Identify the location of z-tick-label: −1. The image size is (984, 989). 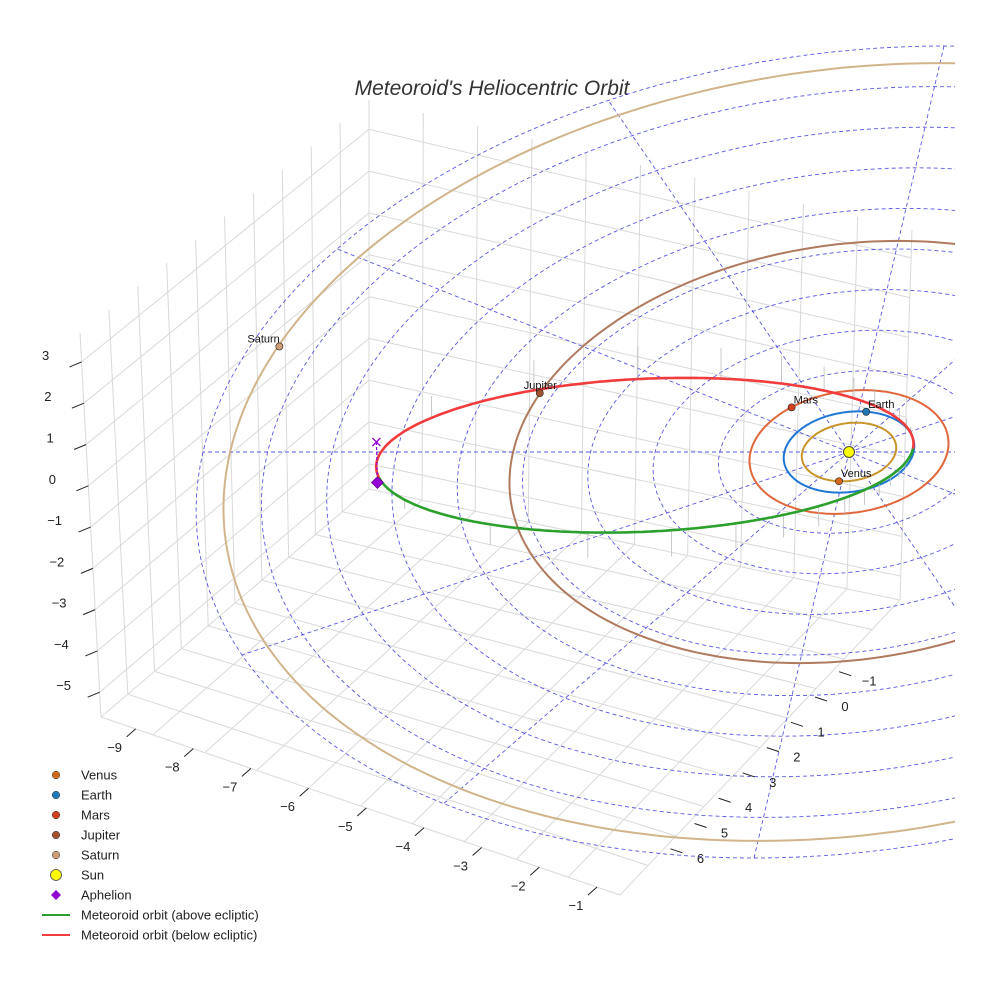
(54, 520).